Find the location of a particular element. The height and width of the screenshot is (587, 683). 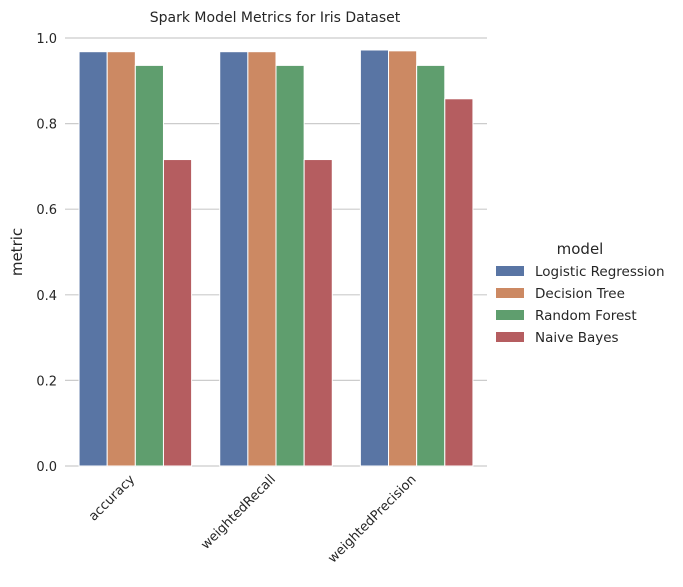

x-tick-weightedPrecision: weightedPrecision is located at coordinates (372, 519).